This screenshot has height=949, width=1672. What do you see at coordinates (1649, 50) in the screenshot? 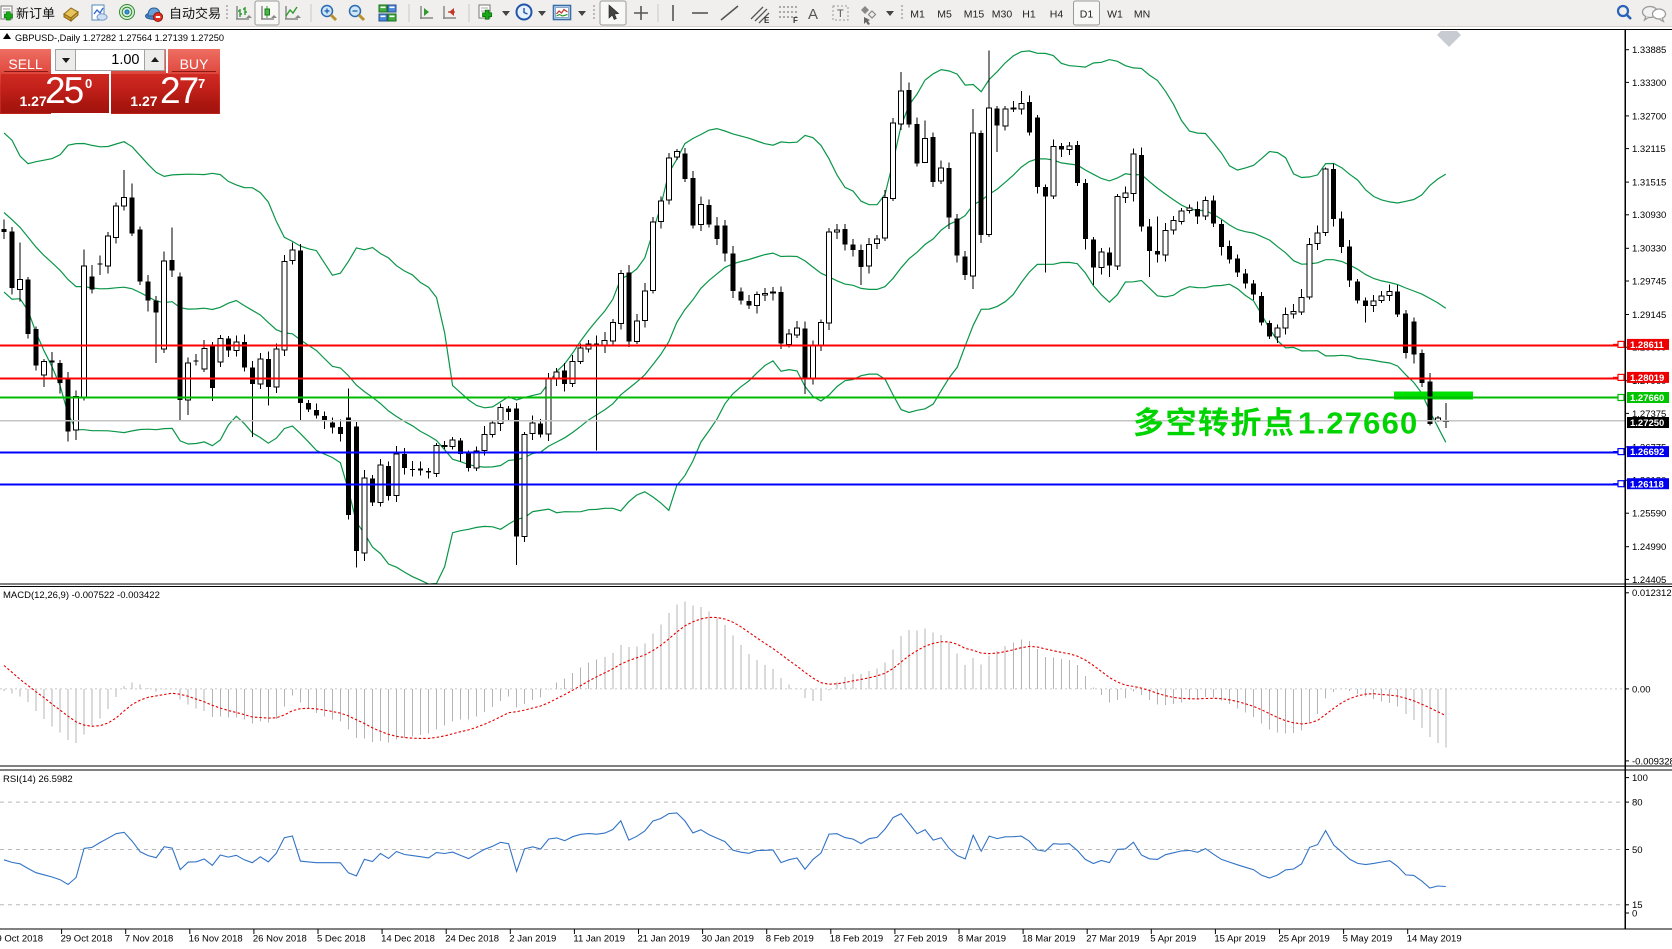
I see `svg-text: 1.33885` at bounding box center [1649, 50].